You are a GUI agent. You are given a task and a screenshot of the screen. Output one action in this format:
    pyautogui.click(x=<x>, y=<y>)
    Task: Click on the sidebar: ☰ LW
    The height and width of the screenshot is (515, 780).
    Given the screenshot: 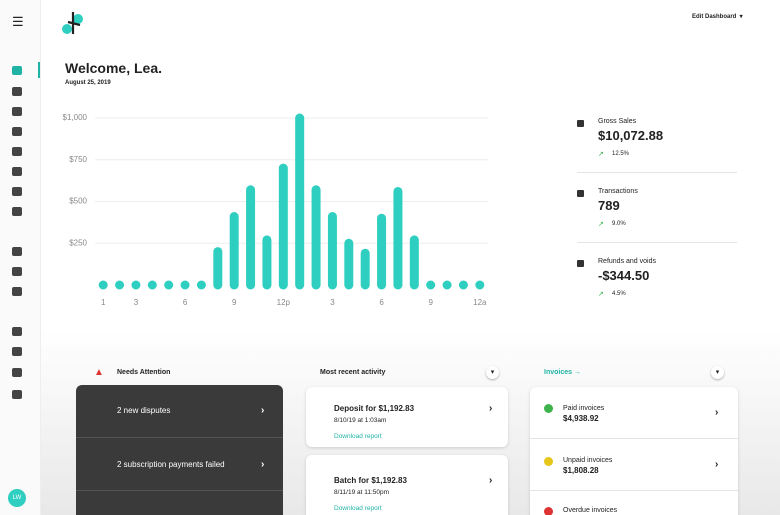 What is the action you would take?
    pyautogui.click(x=20, y=257)
    